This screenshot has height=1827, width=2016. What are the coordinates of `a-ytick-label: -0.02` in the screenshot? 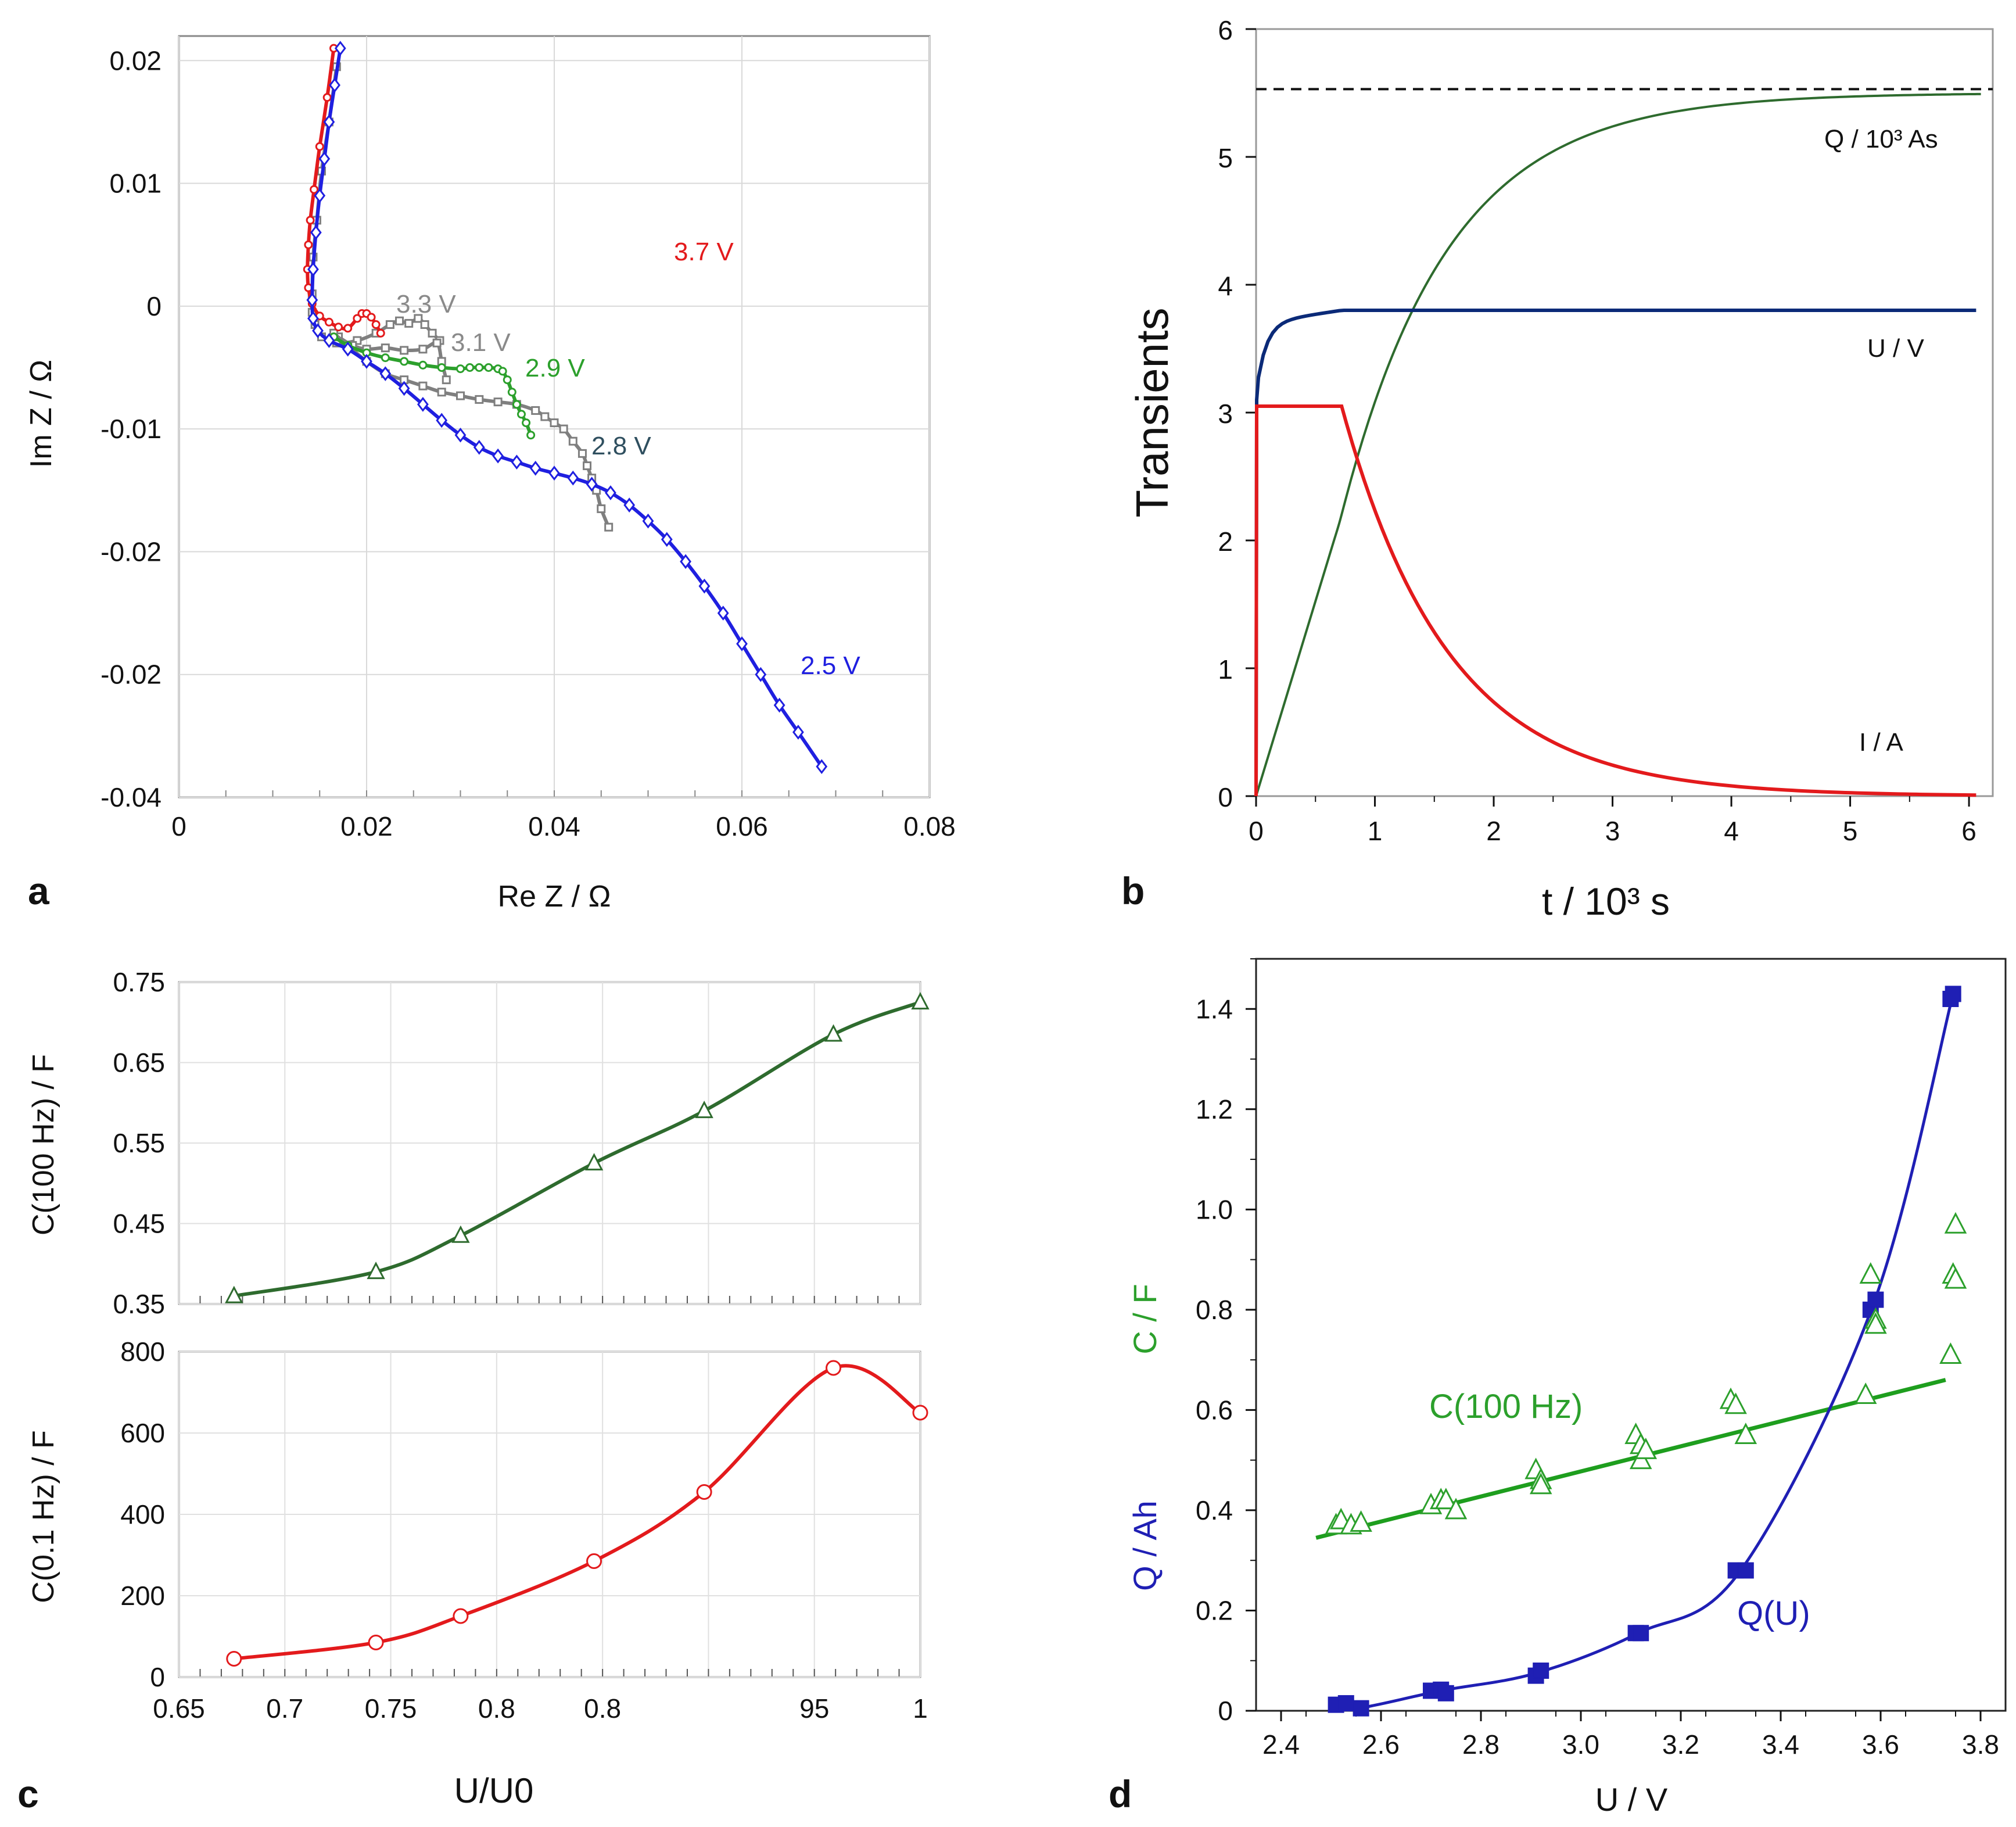 It's located at (131, 551).